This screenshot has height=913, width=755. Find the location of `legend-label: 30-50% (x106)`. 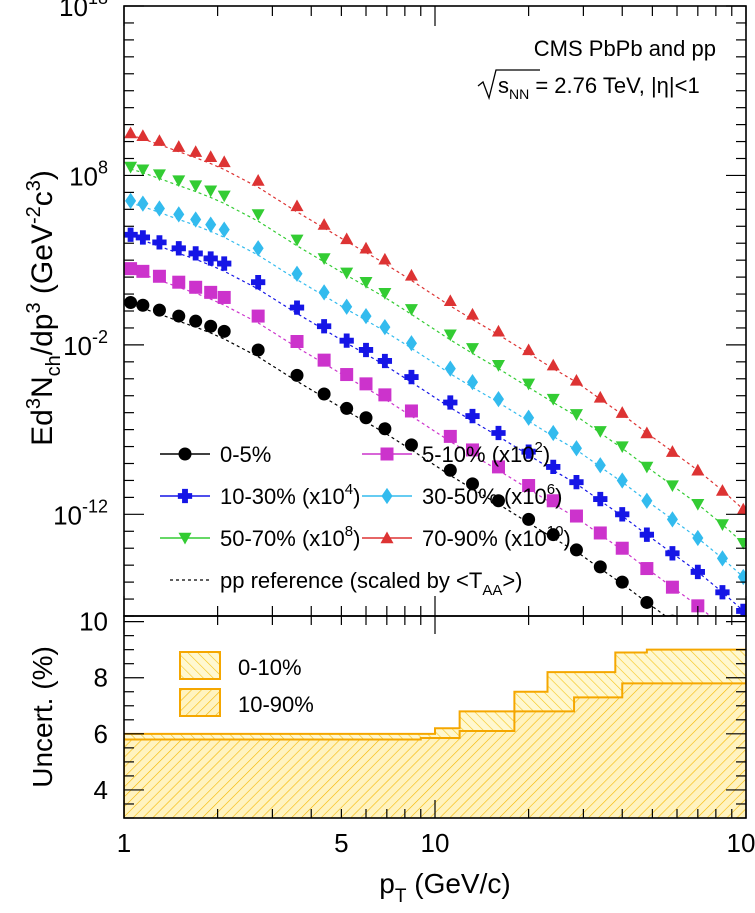

legend-label: 30-50% (x106) is located at coordinates (492, 495).